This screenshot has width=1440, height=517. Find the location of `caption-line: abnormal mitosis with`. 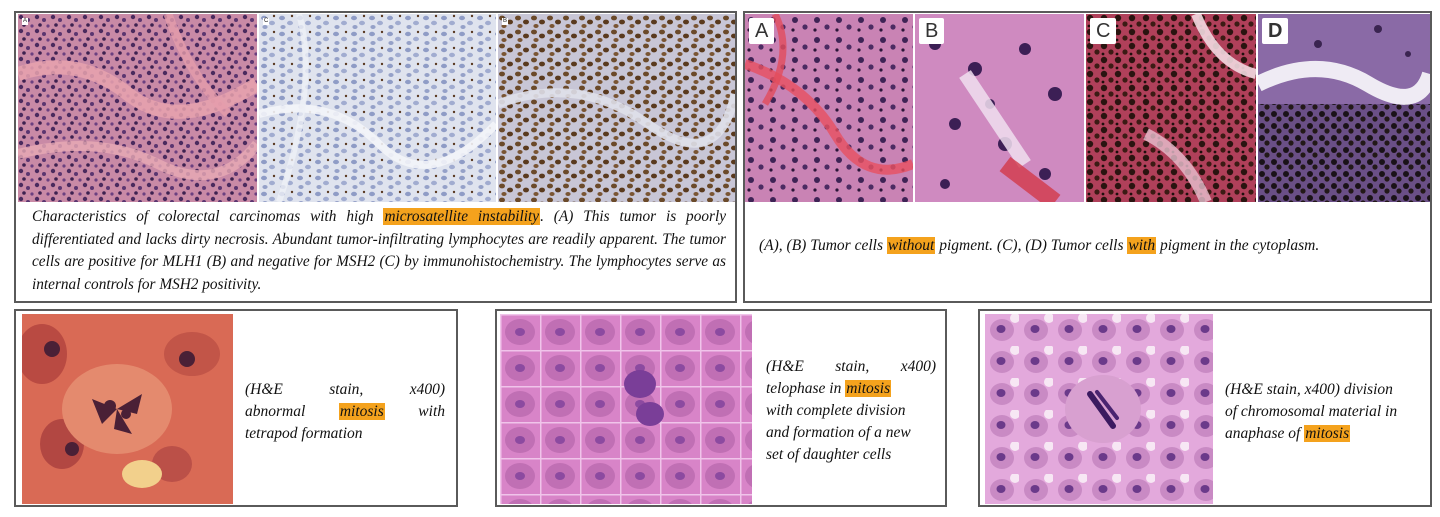

caption-line: abnormal mitosis with is located at coordinates (345, 411).